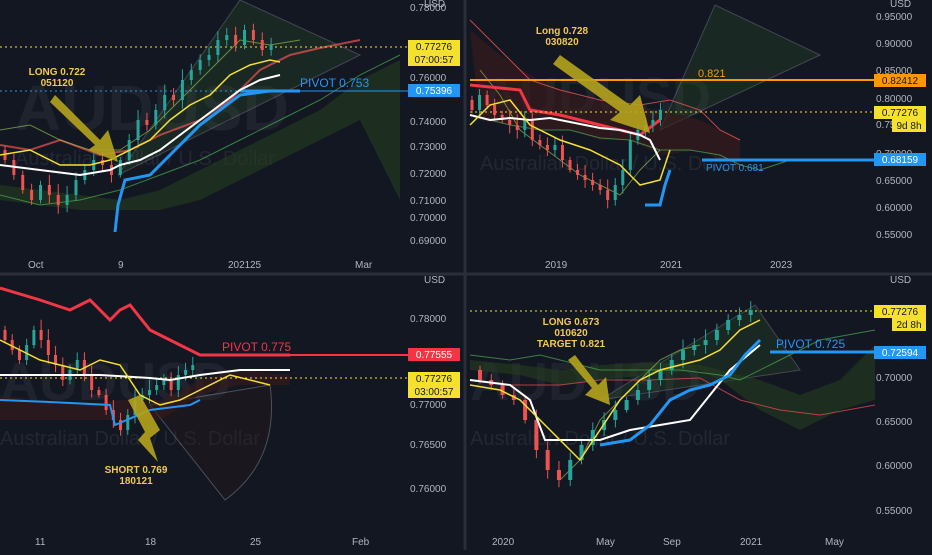 The height and width of the screenshot is (555, 932). What do you see at coordinates (428, 8) in the screenshot?
I see `y-tick-label: 0.78000` at bounding box center [428, 8].